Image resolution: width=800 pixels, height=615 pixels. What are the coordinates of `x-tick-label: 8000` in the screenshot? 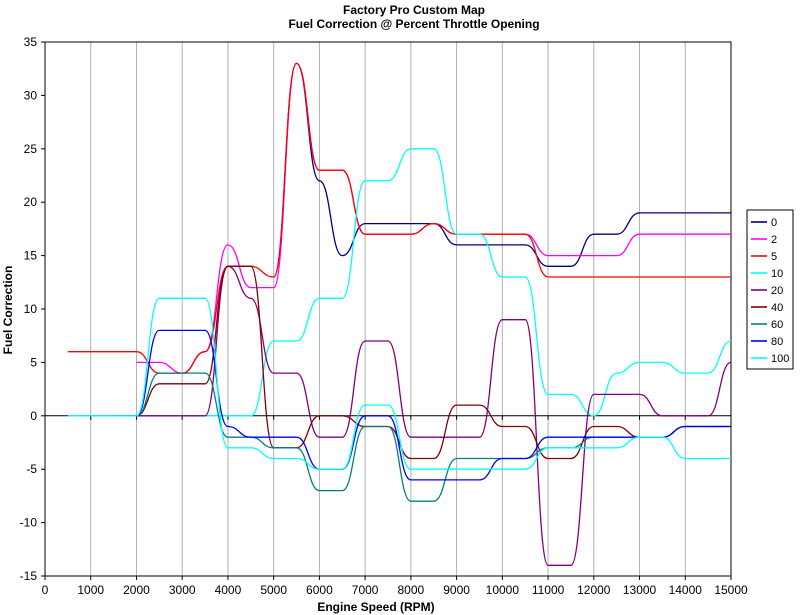 It's located at (411, 590).